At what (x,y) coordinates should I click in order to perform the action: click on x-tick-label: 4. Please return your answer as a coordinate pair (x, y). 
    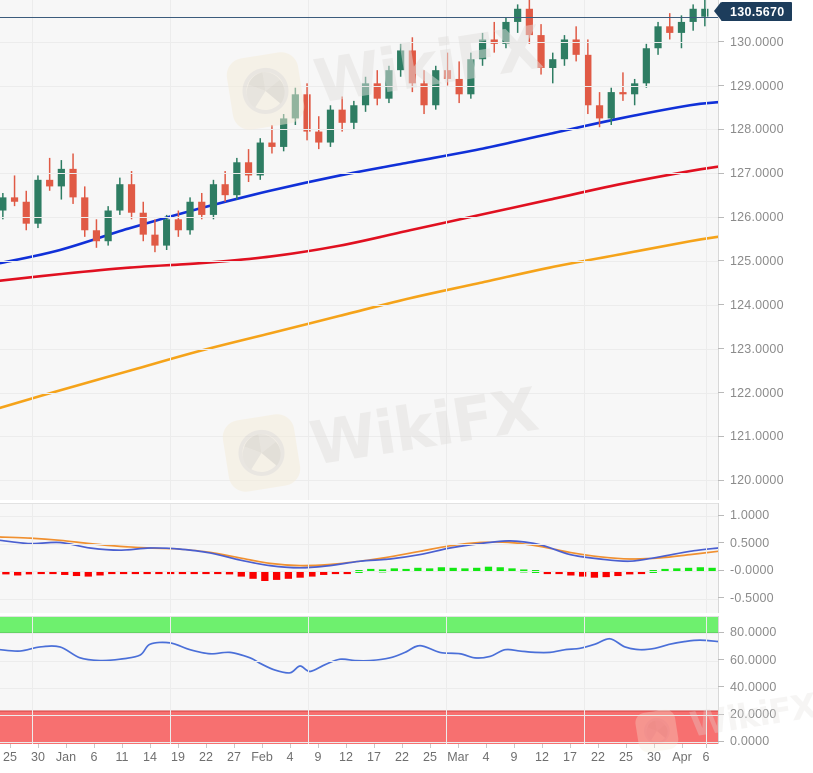
    Looking at the image, I should click on (486, 757).